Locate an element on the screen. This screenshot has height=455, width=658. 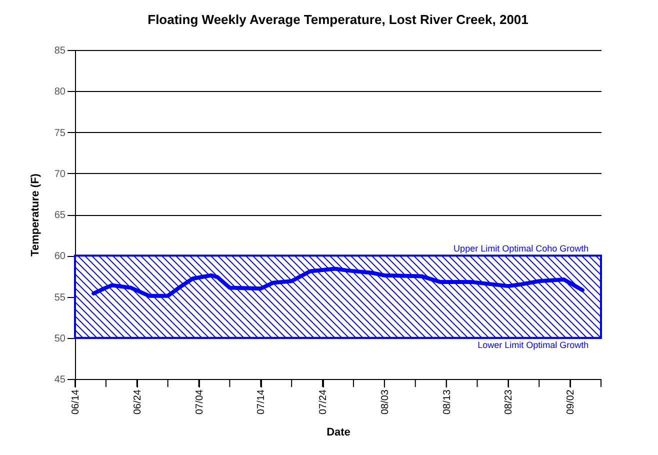
annotation: Upper Limit Optimal Coho Growth is located at coordinates (521, 249).